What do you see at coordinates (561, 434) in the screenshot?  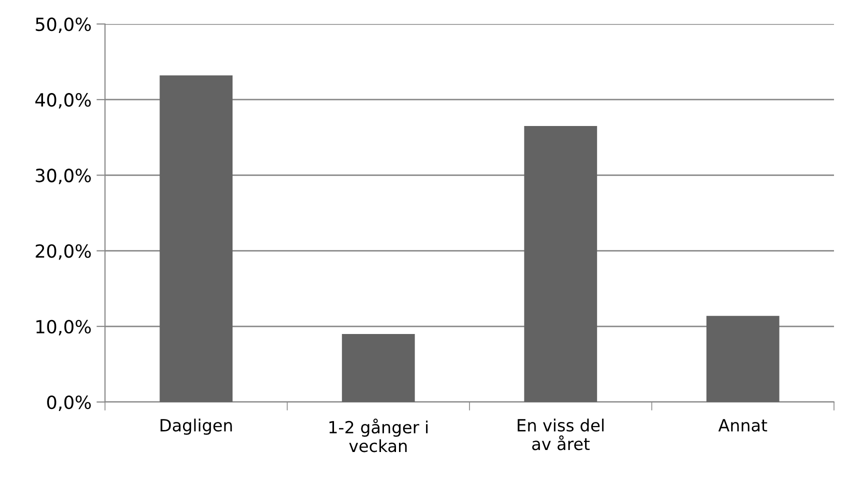 I see `x-tick-label: En viss del av året` at bounding box center [561, 434].